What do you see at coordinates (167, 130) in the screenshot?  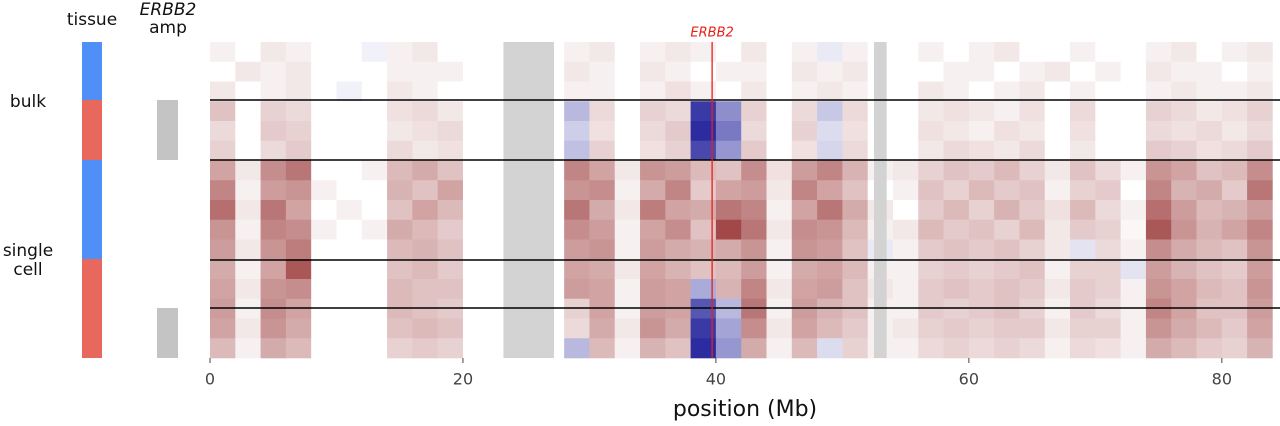 I see `amp-segment` at bounding box center [167, 130].